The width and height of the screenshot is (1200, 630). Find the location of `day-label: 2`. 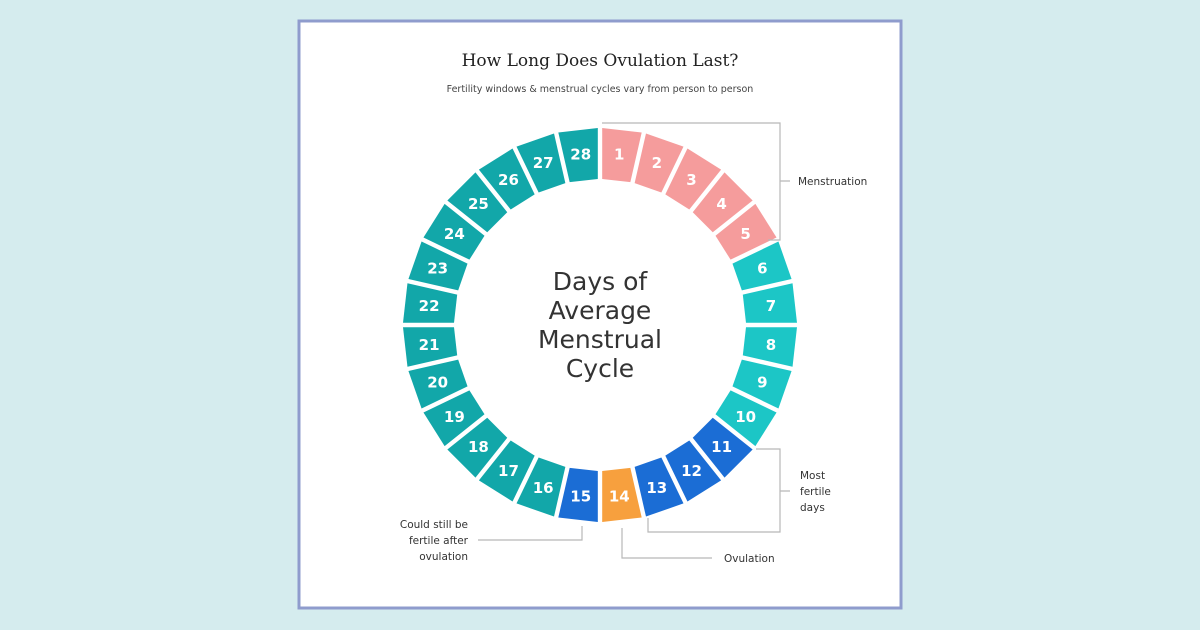

day-label: 2 is located at coordinates (657, 163).